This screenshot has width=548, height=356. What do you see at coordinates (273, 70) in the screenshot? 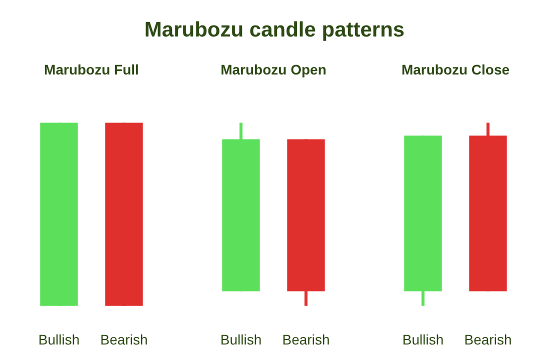
I see `chart-title: Marubozu Open` at bounding box center [273, 70].